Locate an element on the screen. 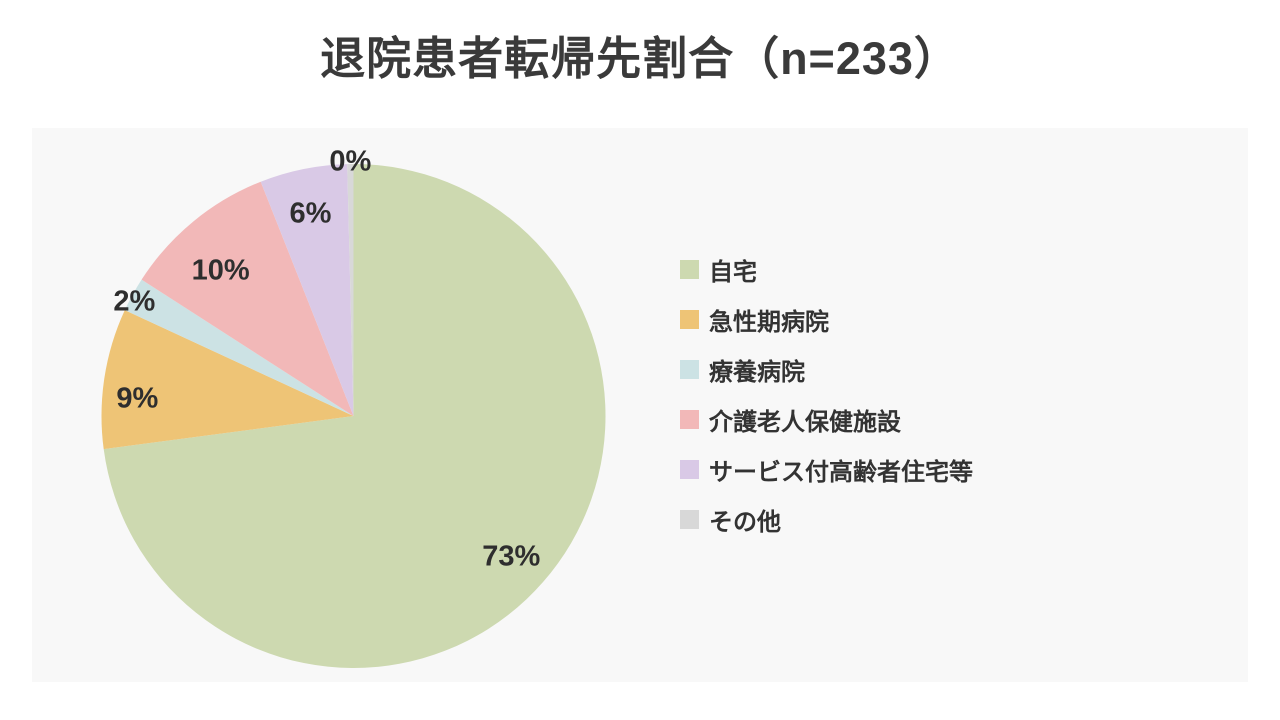  legend-swatch-long-term-care-hospital is located at coordinates (689, 369).